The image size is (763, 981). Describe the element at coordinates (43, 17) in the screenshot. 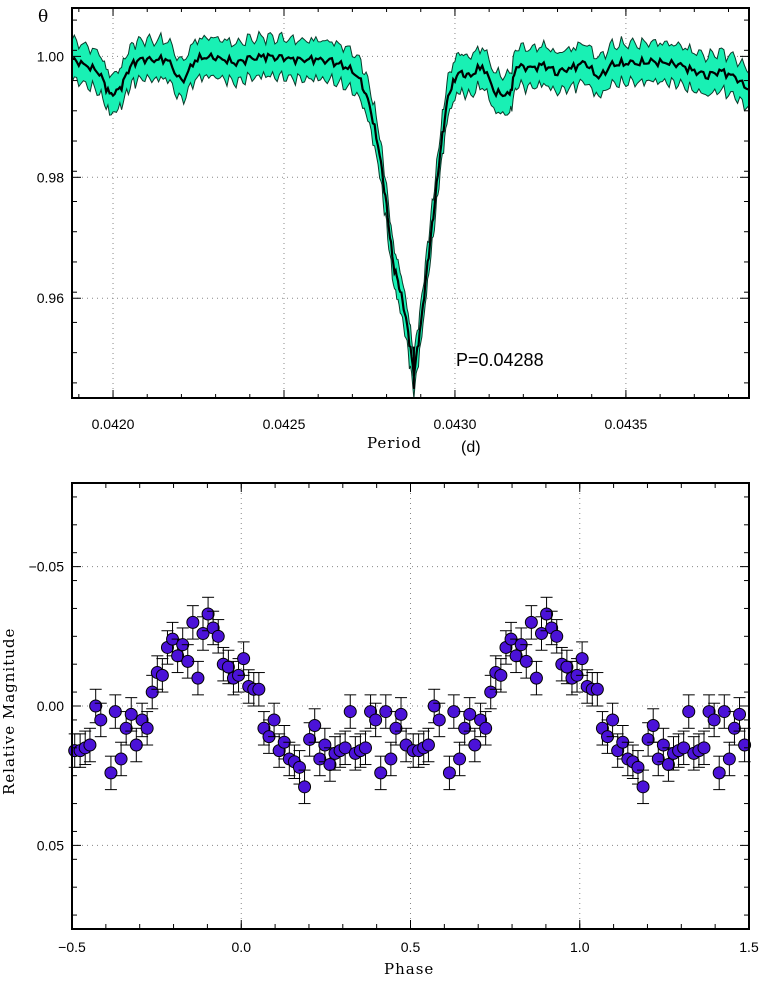

I see `periodogram-ylabel: θ` at that location.